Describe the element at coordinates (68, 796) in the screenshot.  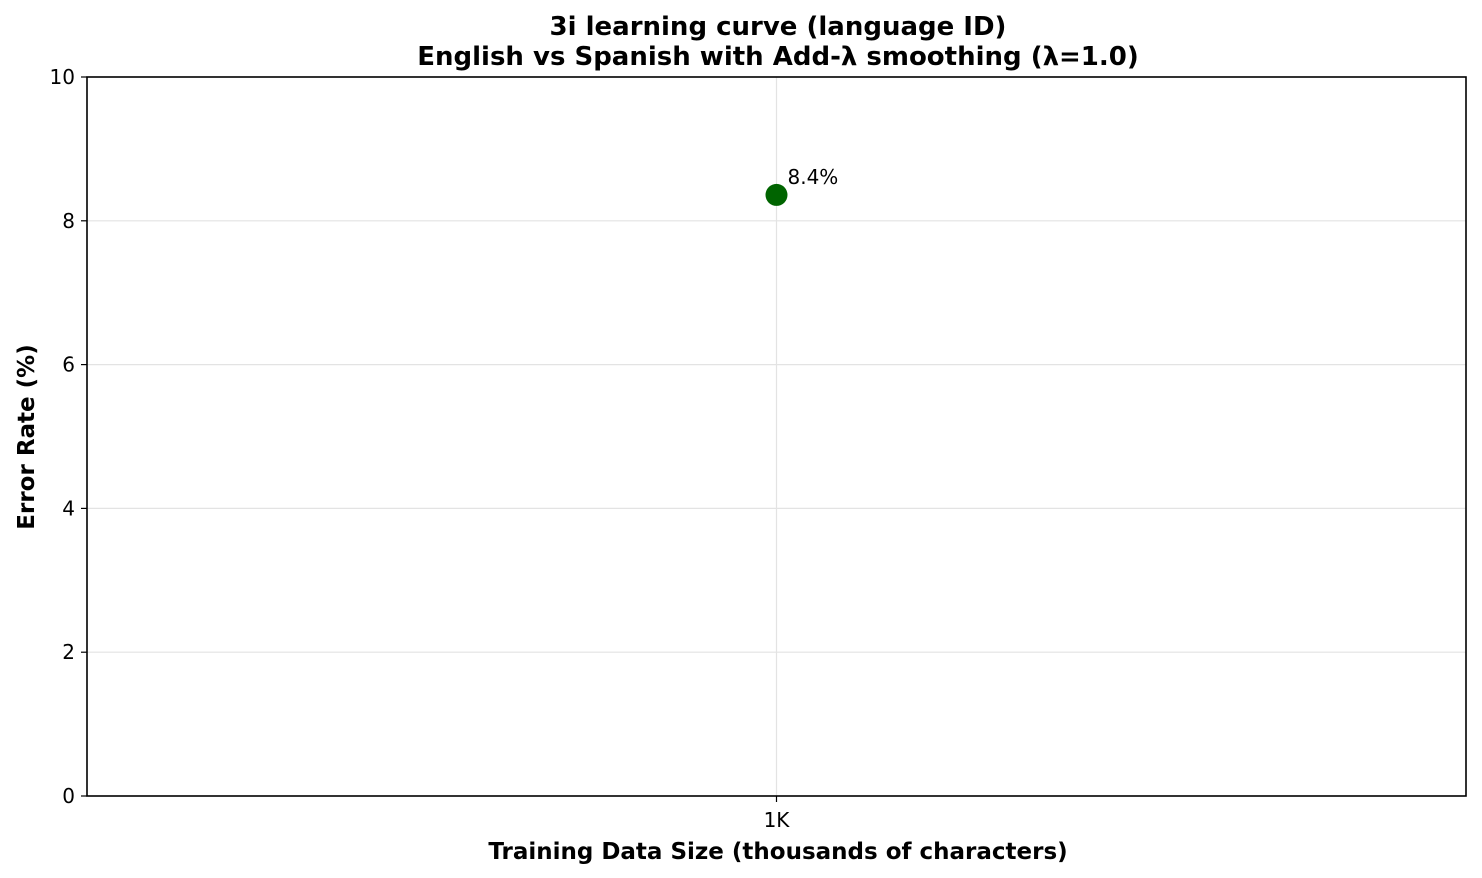
I see `y-tick-label: 0` at that location.